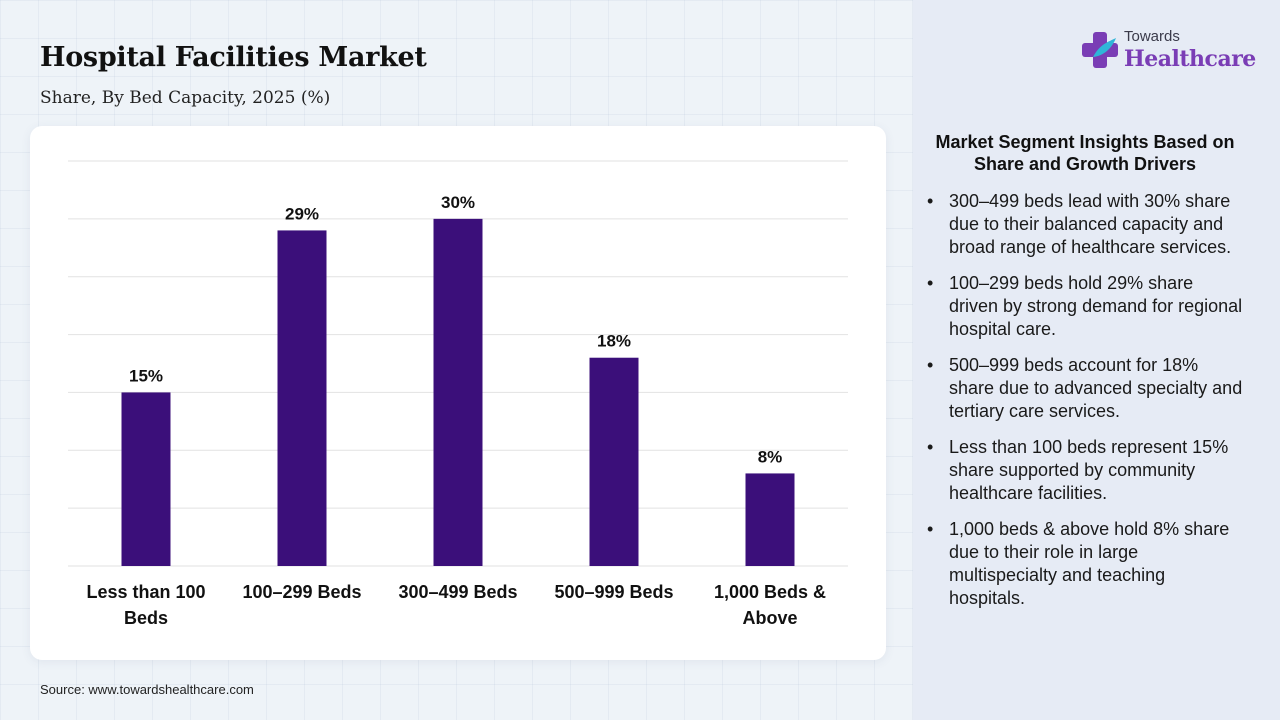 The image size is (1280, 720). Describe the element at coordinates (185, 98) in the screenshot. I see `page-subtitle: Share, By Bed Capacity, 2025 (%)` at that location.